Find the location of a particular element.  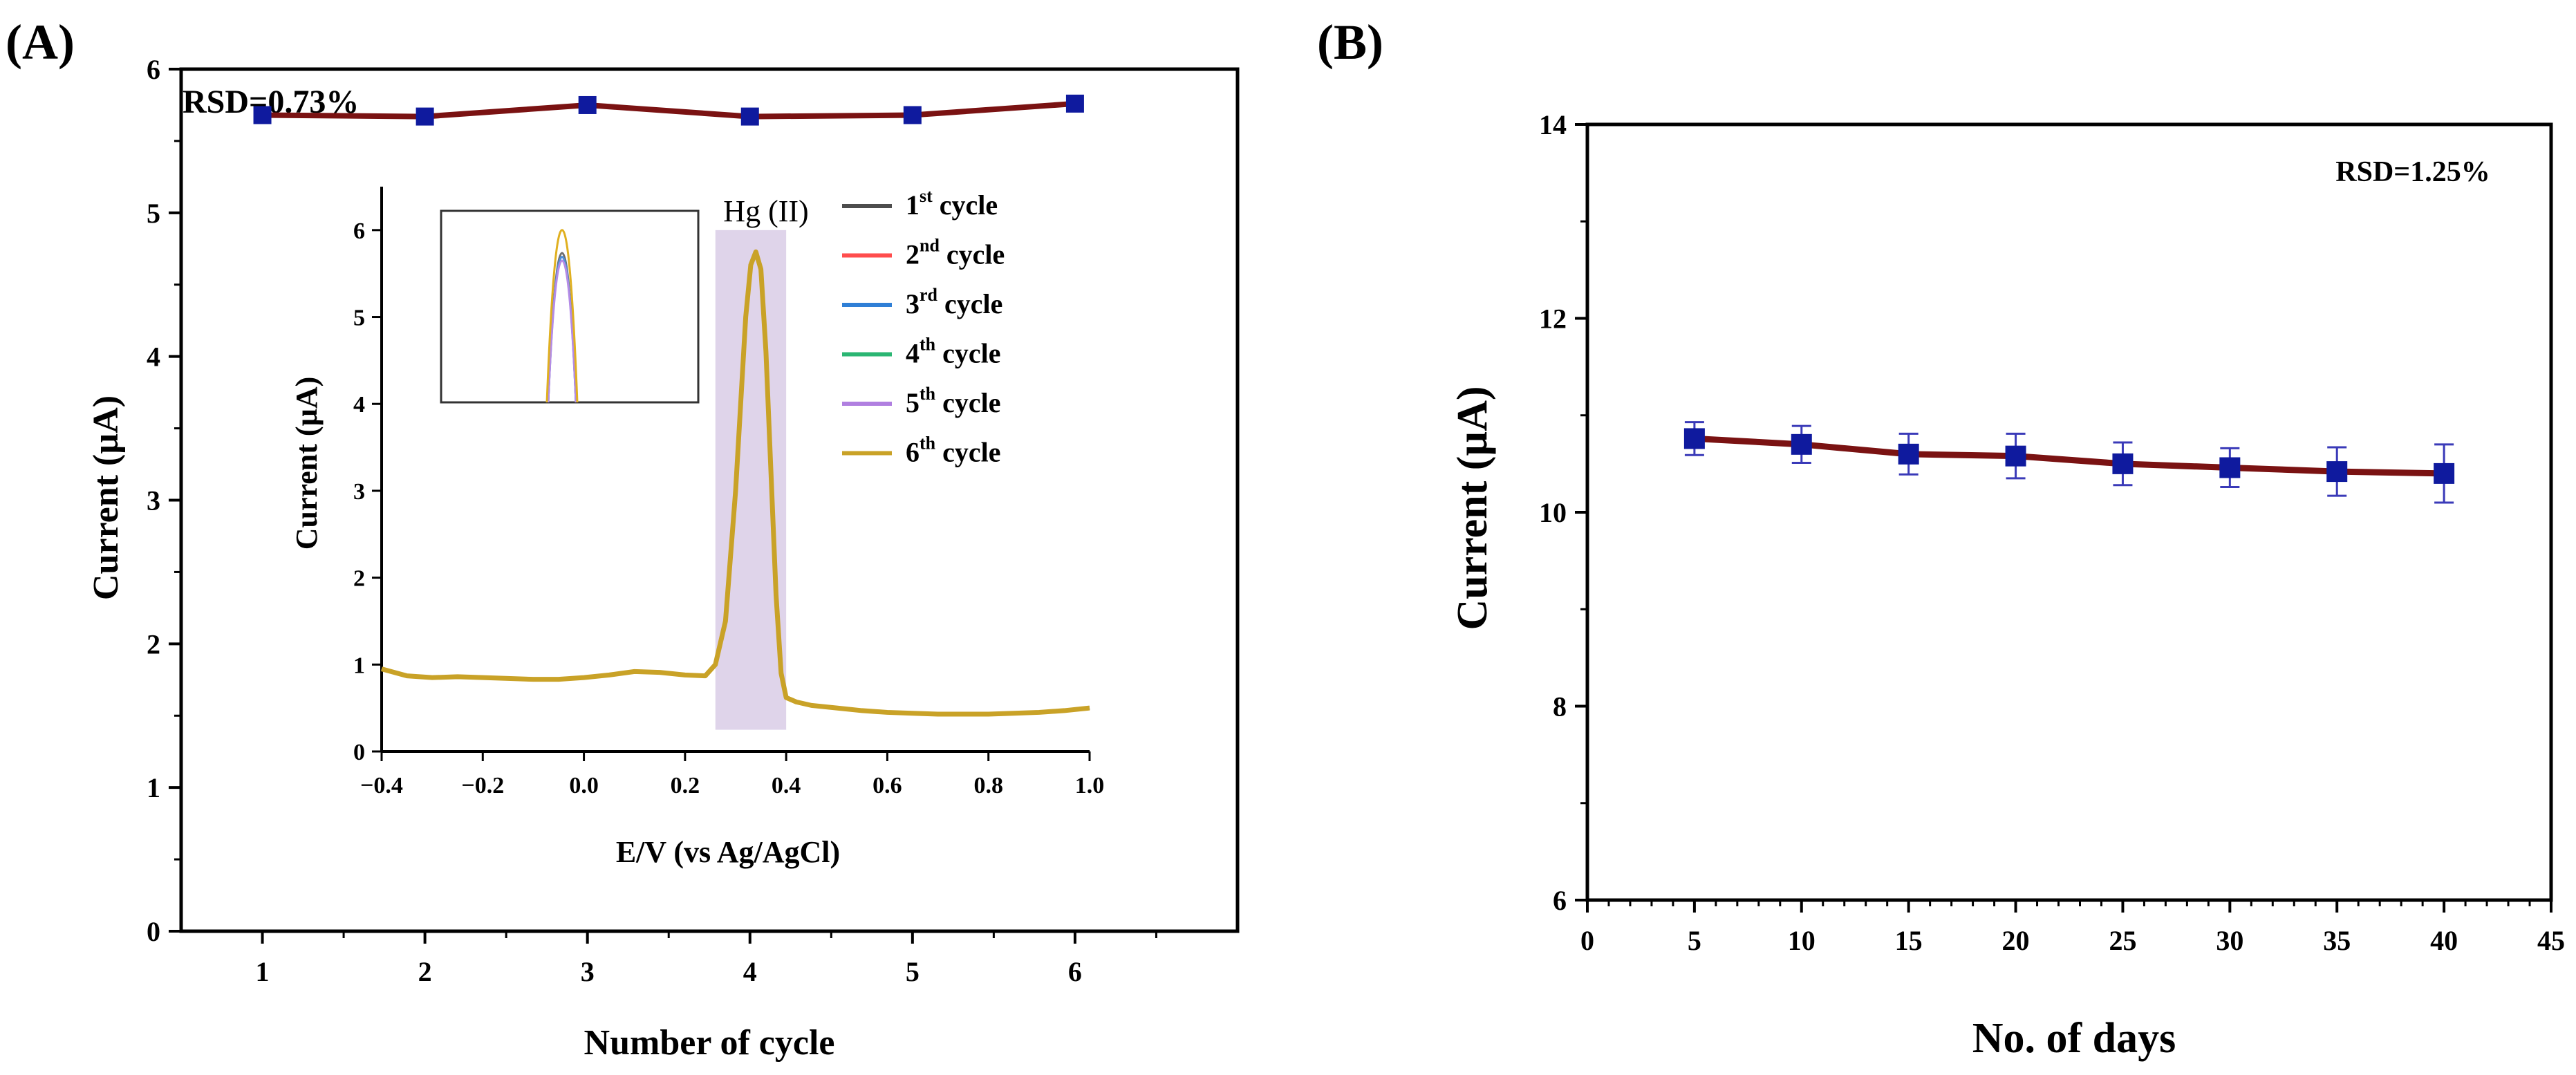

panel-b-x-axis-title: No. of days is located at coordinates (2074, 1038).